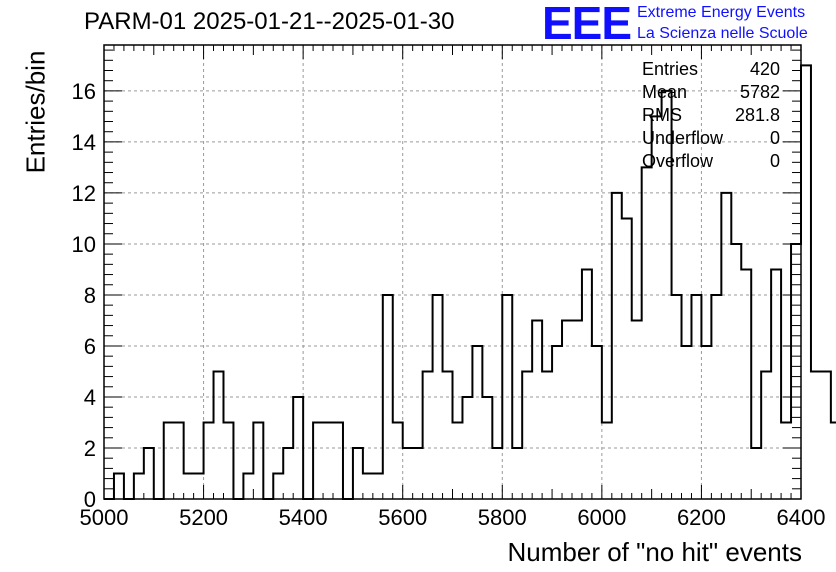 This screenshot has width=836, height=572. Describe the element at coordinates (587, 24) in the screenshot. I see `eee-logo: EEE` at that location.